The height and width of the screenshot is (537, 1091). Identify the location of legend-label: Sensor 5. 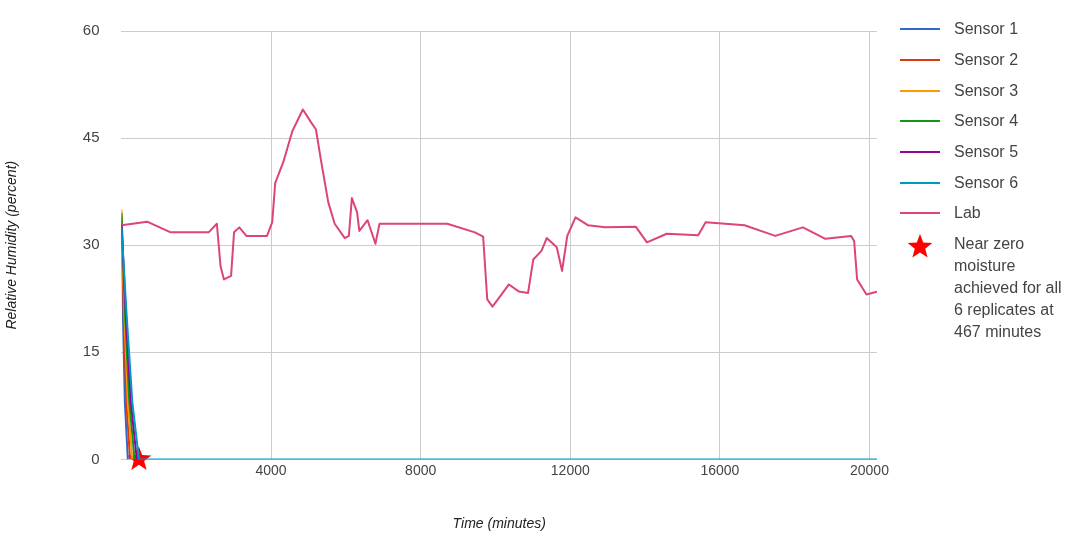
(986, 152).